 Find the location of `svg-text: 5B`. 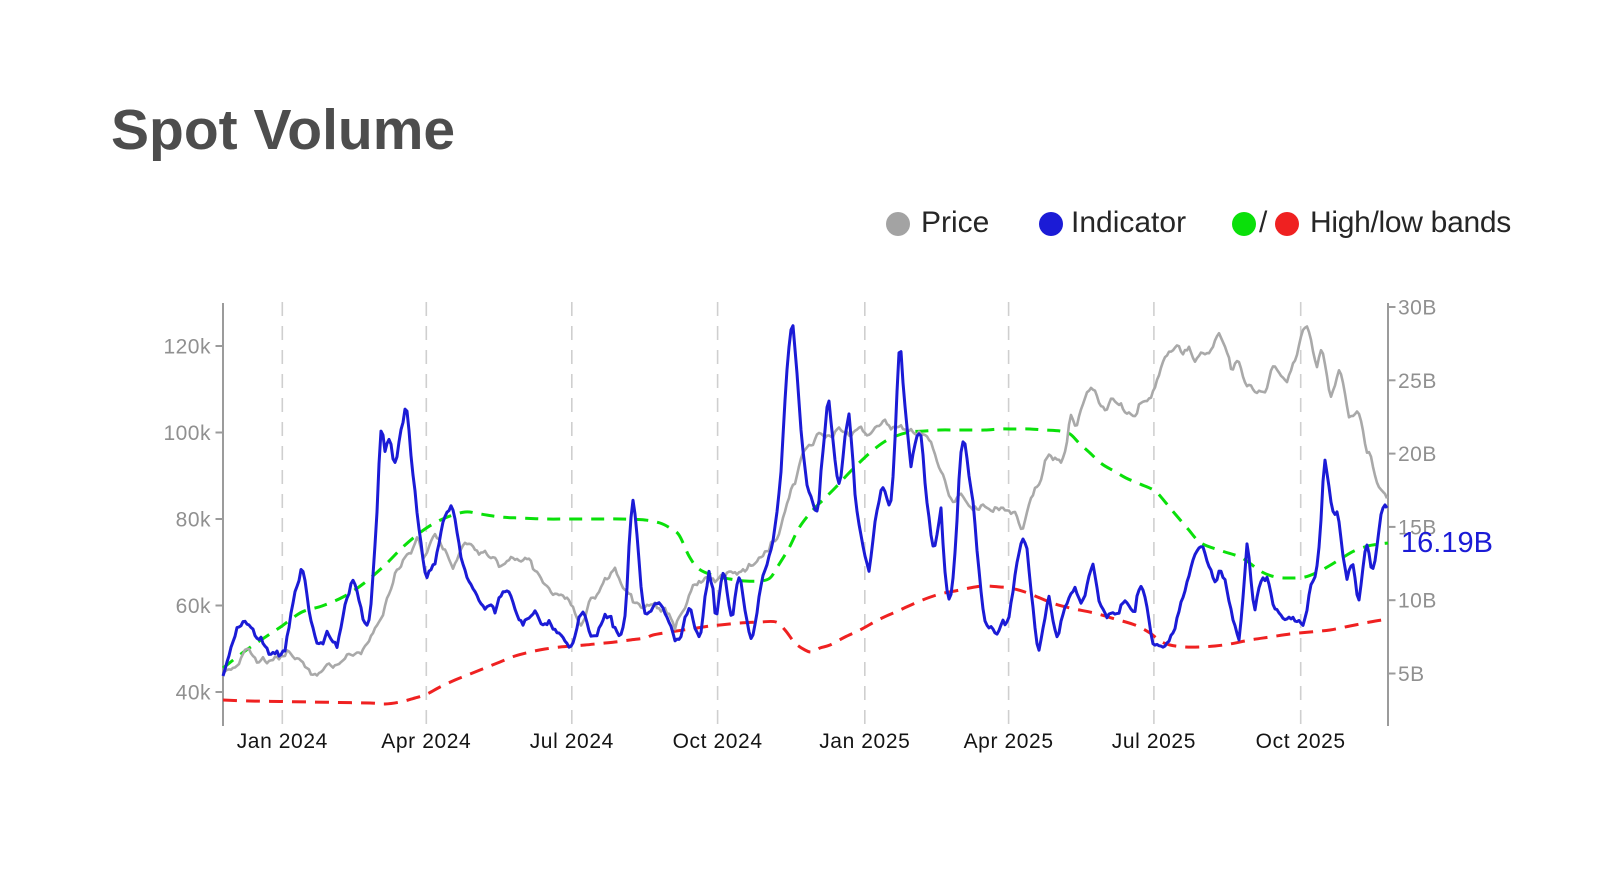

svg-text: 5B is located at coordinates (1411, 674).